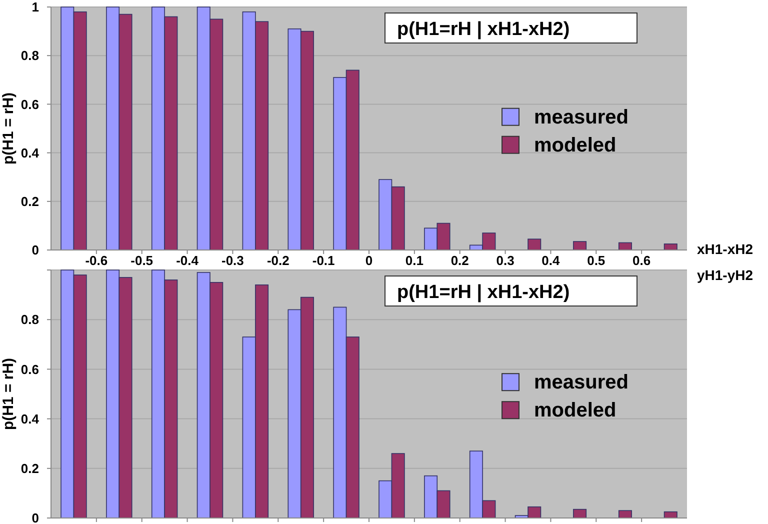 This screenshot has height=524, width=768. What do you see at coordinates (596, 260) in the screenshot?
I see `x-tick-label: 0.5` at bounding box center [596, 260].